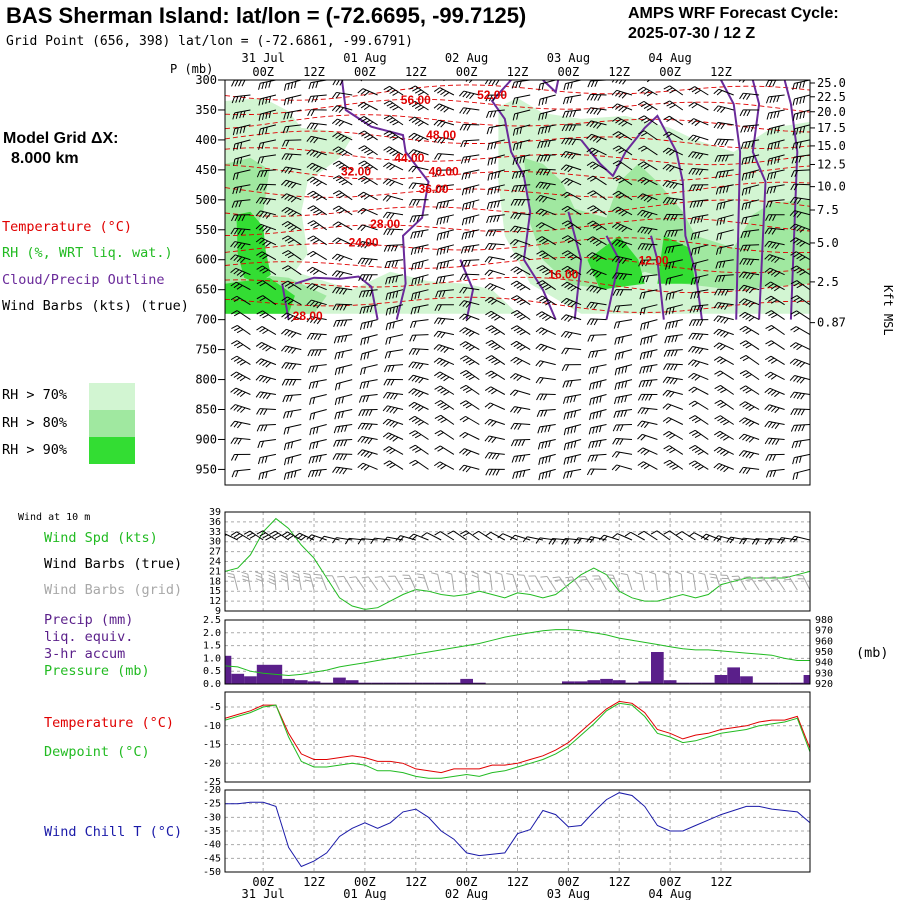 The image size is (900, 900). I want to click on precip-tick-label: 0.0, so click(212, 684).